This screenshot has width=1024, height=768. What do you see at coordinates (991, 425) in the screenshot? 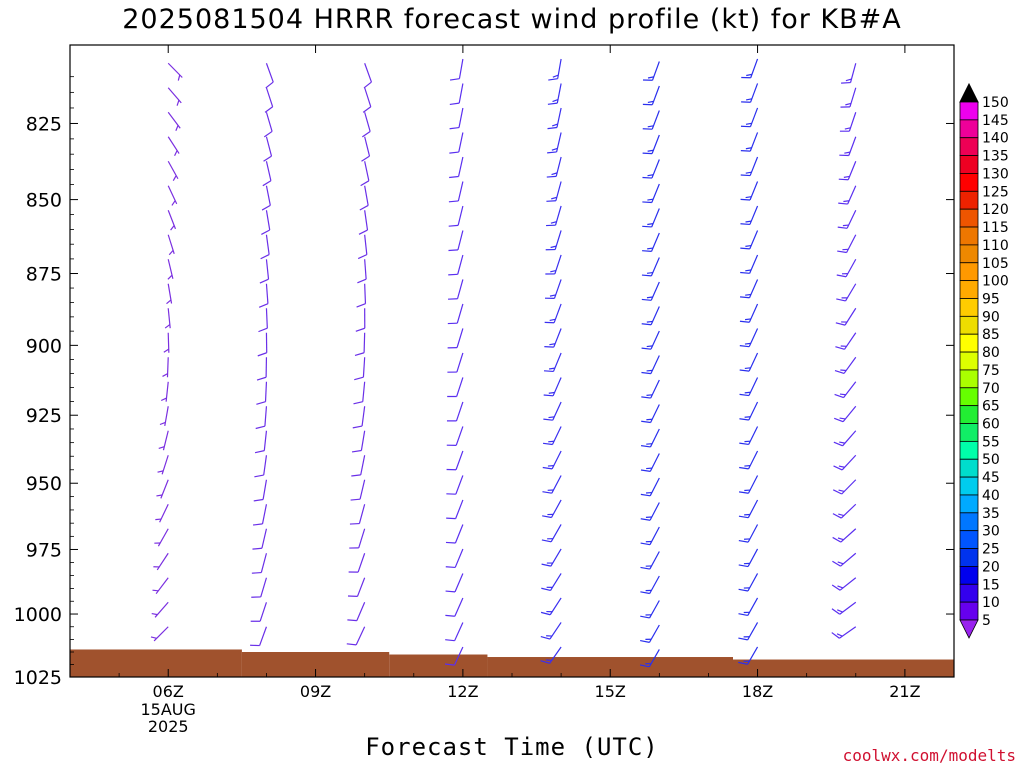
I see `colorbar-label: 60` at bounding box center [991, 425].